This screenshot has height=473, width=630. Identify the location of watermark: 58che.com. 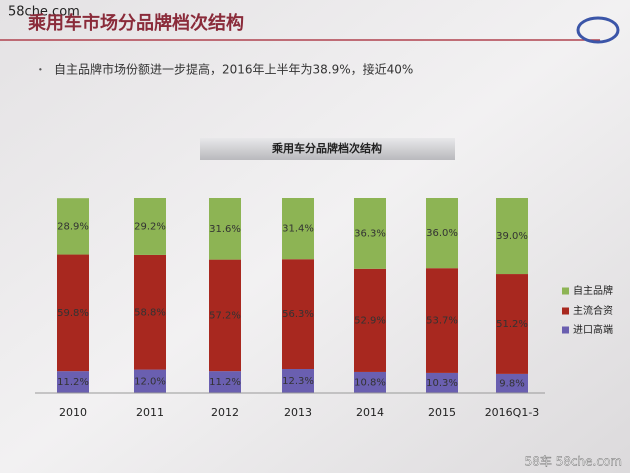
(44, 12).